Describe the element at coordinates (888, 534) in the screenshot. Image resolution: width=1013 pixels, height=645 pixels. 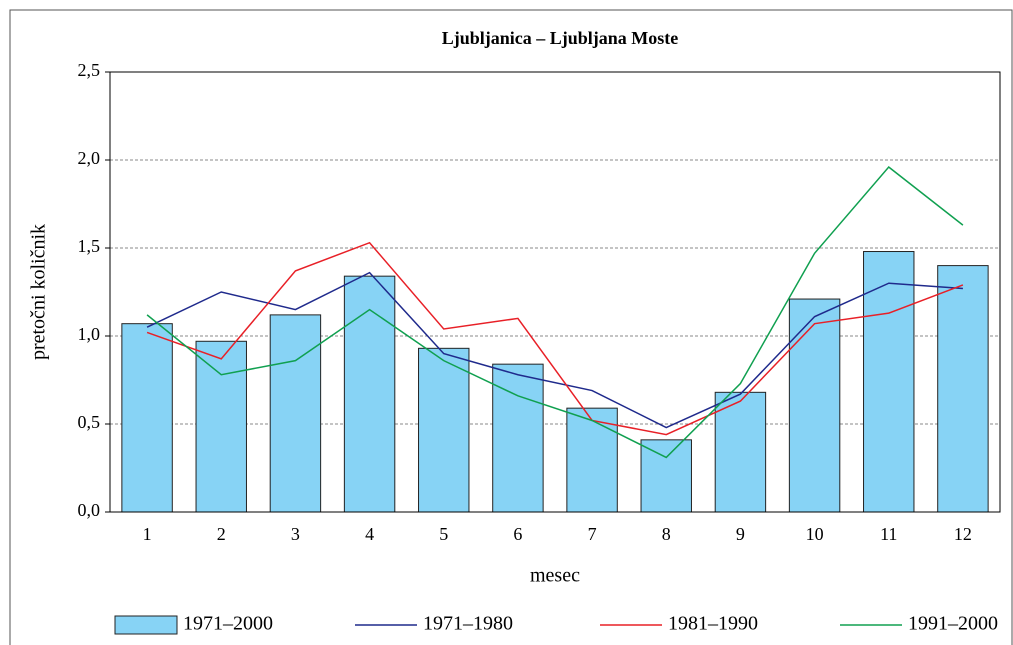
I see `x-tick-label: 11` at that location.